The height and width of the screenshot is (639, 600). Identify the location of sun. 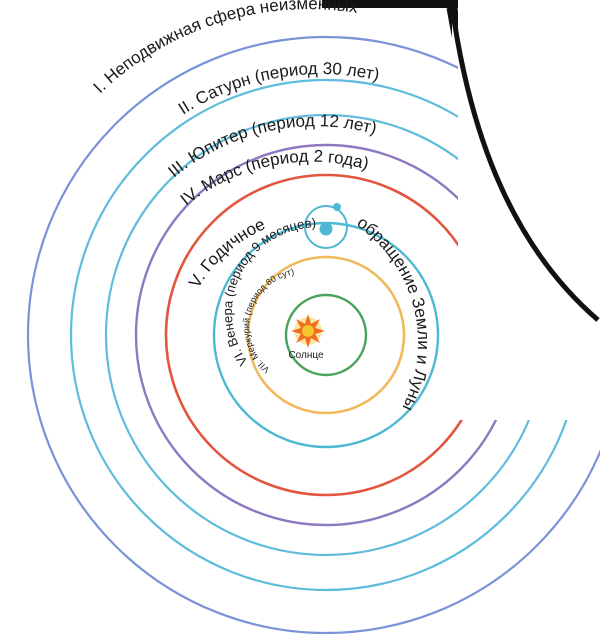
(308, 331).